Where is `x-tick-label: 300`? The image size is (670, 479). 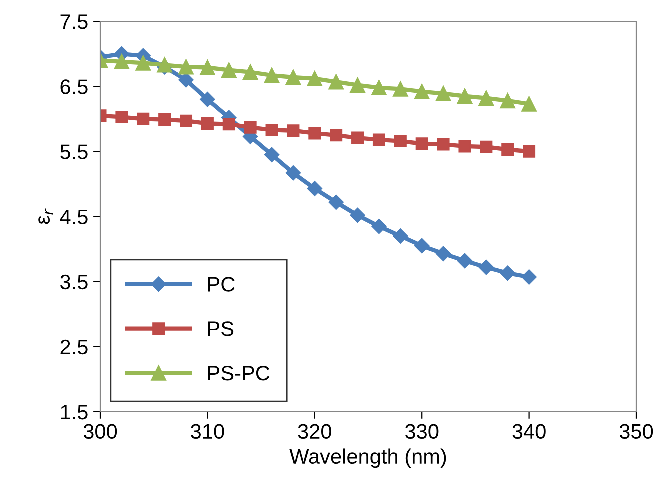
x-tick-label: 300 is located at coordinates (101, 432).